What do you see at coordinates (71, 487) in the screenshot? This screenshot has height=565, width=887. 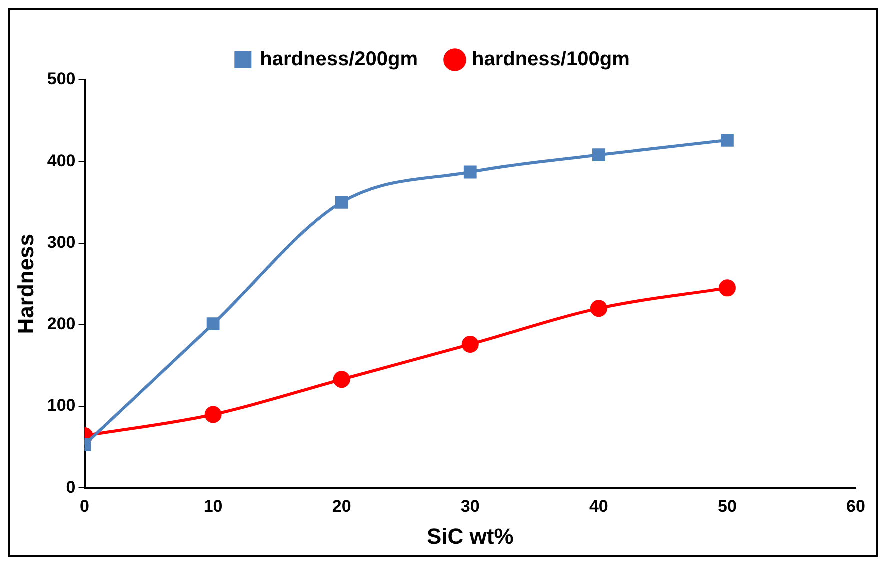 I see `y-tick-label: 0` at bounding box center [71, 487].